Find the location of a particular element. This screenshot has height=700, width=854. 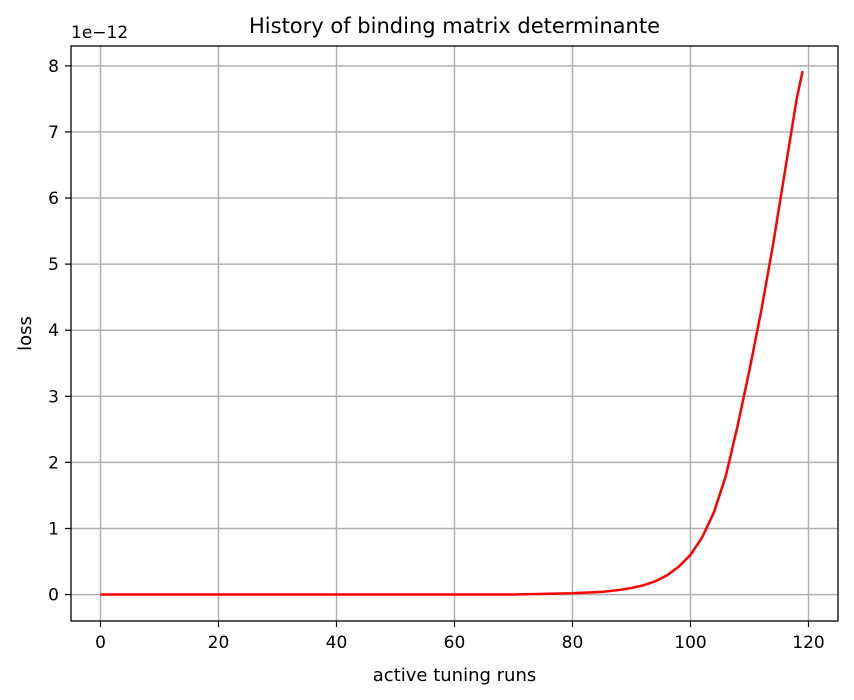

y-tick-label: 4 is located at coordinates (53, 331).